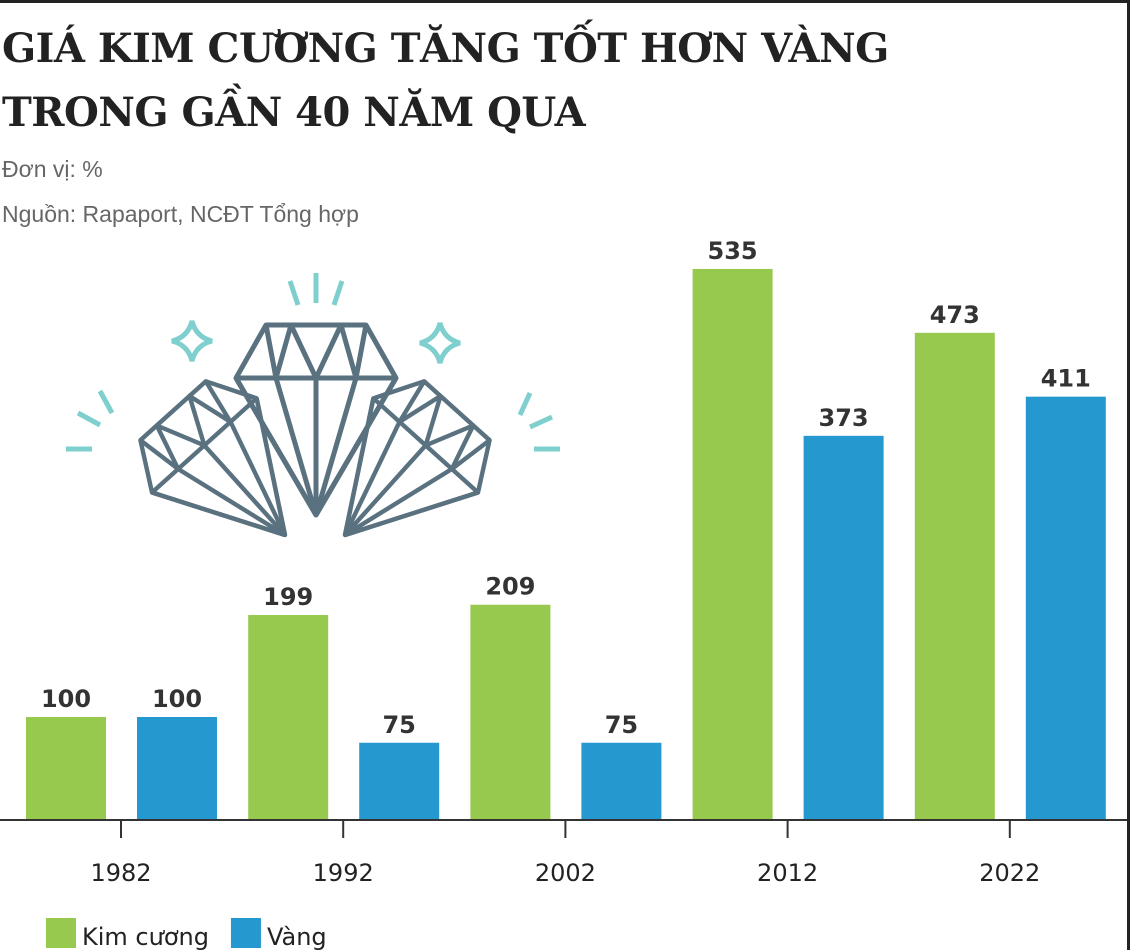 The width and height of the screenshot is (1130, 950). What do you see at coordinates (313, 427) in the screenshot?
I see `diamond-illustration` at bounding box center [313, 427].